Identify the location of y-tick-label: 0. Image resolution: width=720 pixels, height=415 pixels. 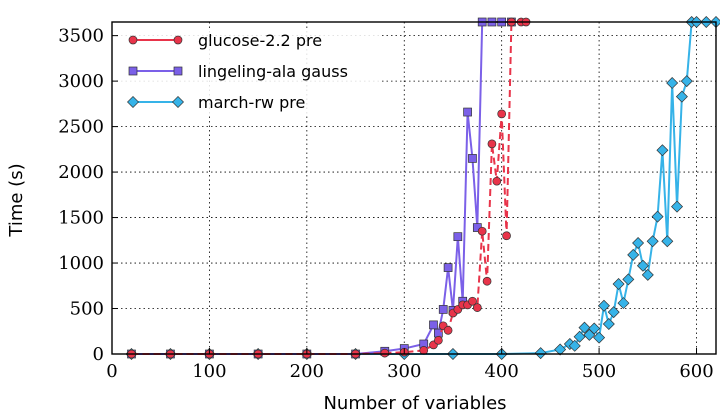
(98, 354).